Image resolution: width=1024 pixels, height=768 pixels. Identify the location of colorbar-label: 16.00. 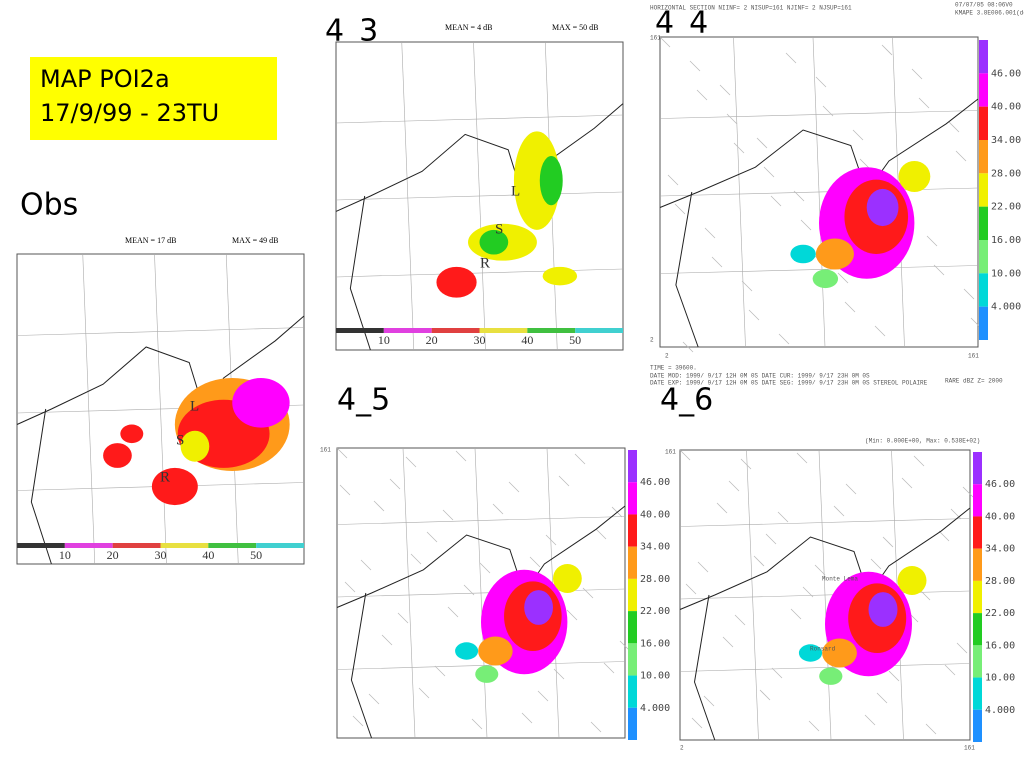
(655, 643).